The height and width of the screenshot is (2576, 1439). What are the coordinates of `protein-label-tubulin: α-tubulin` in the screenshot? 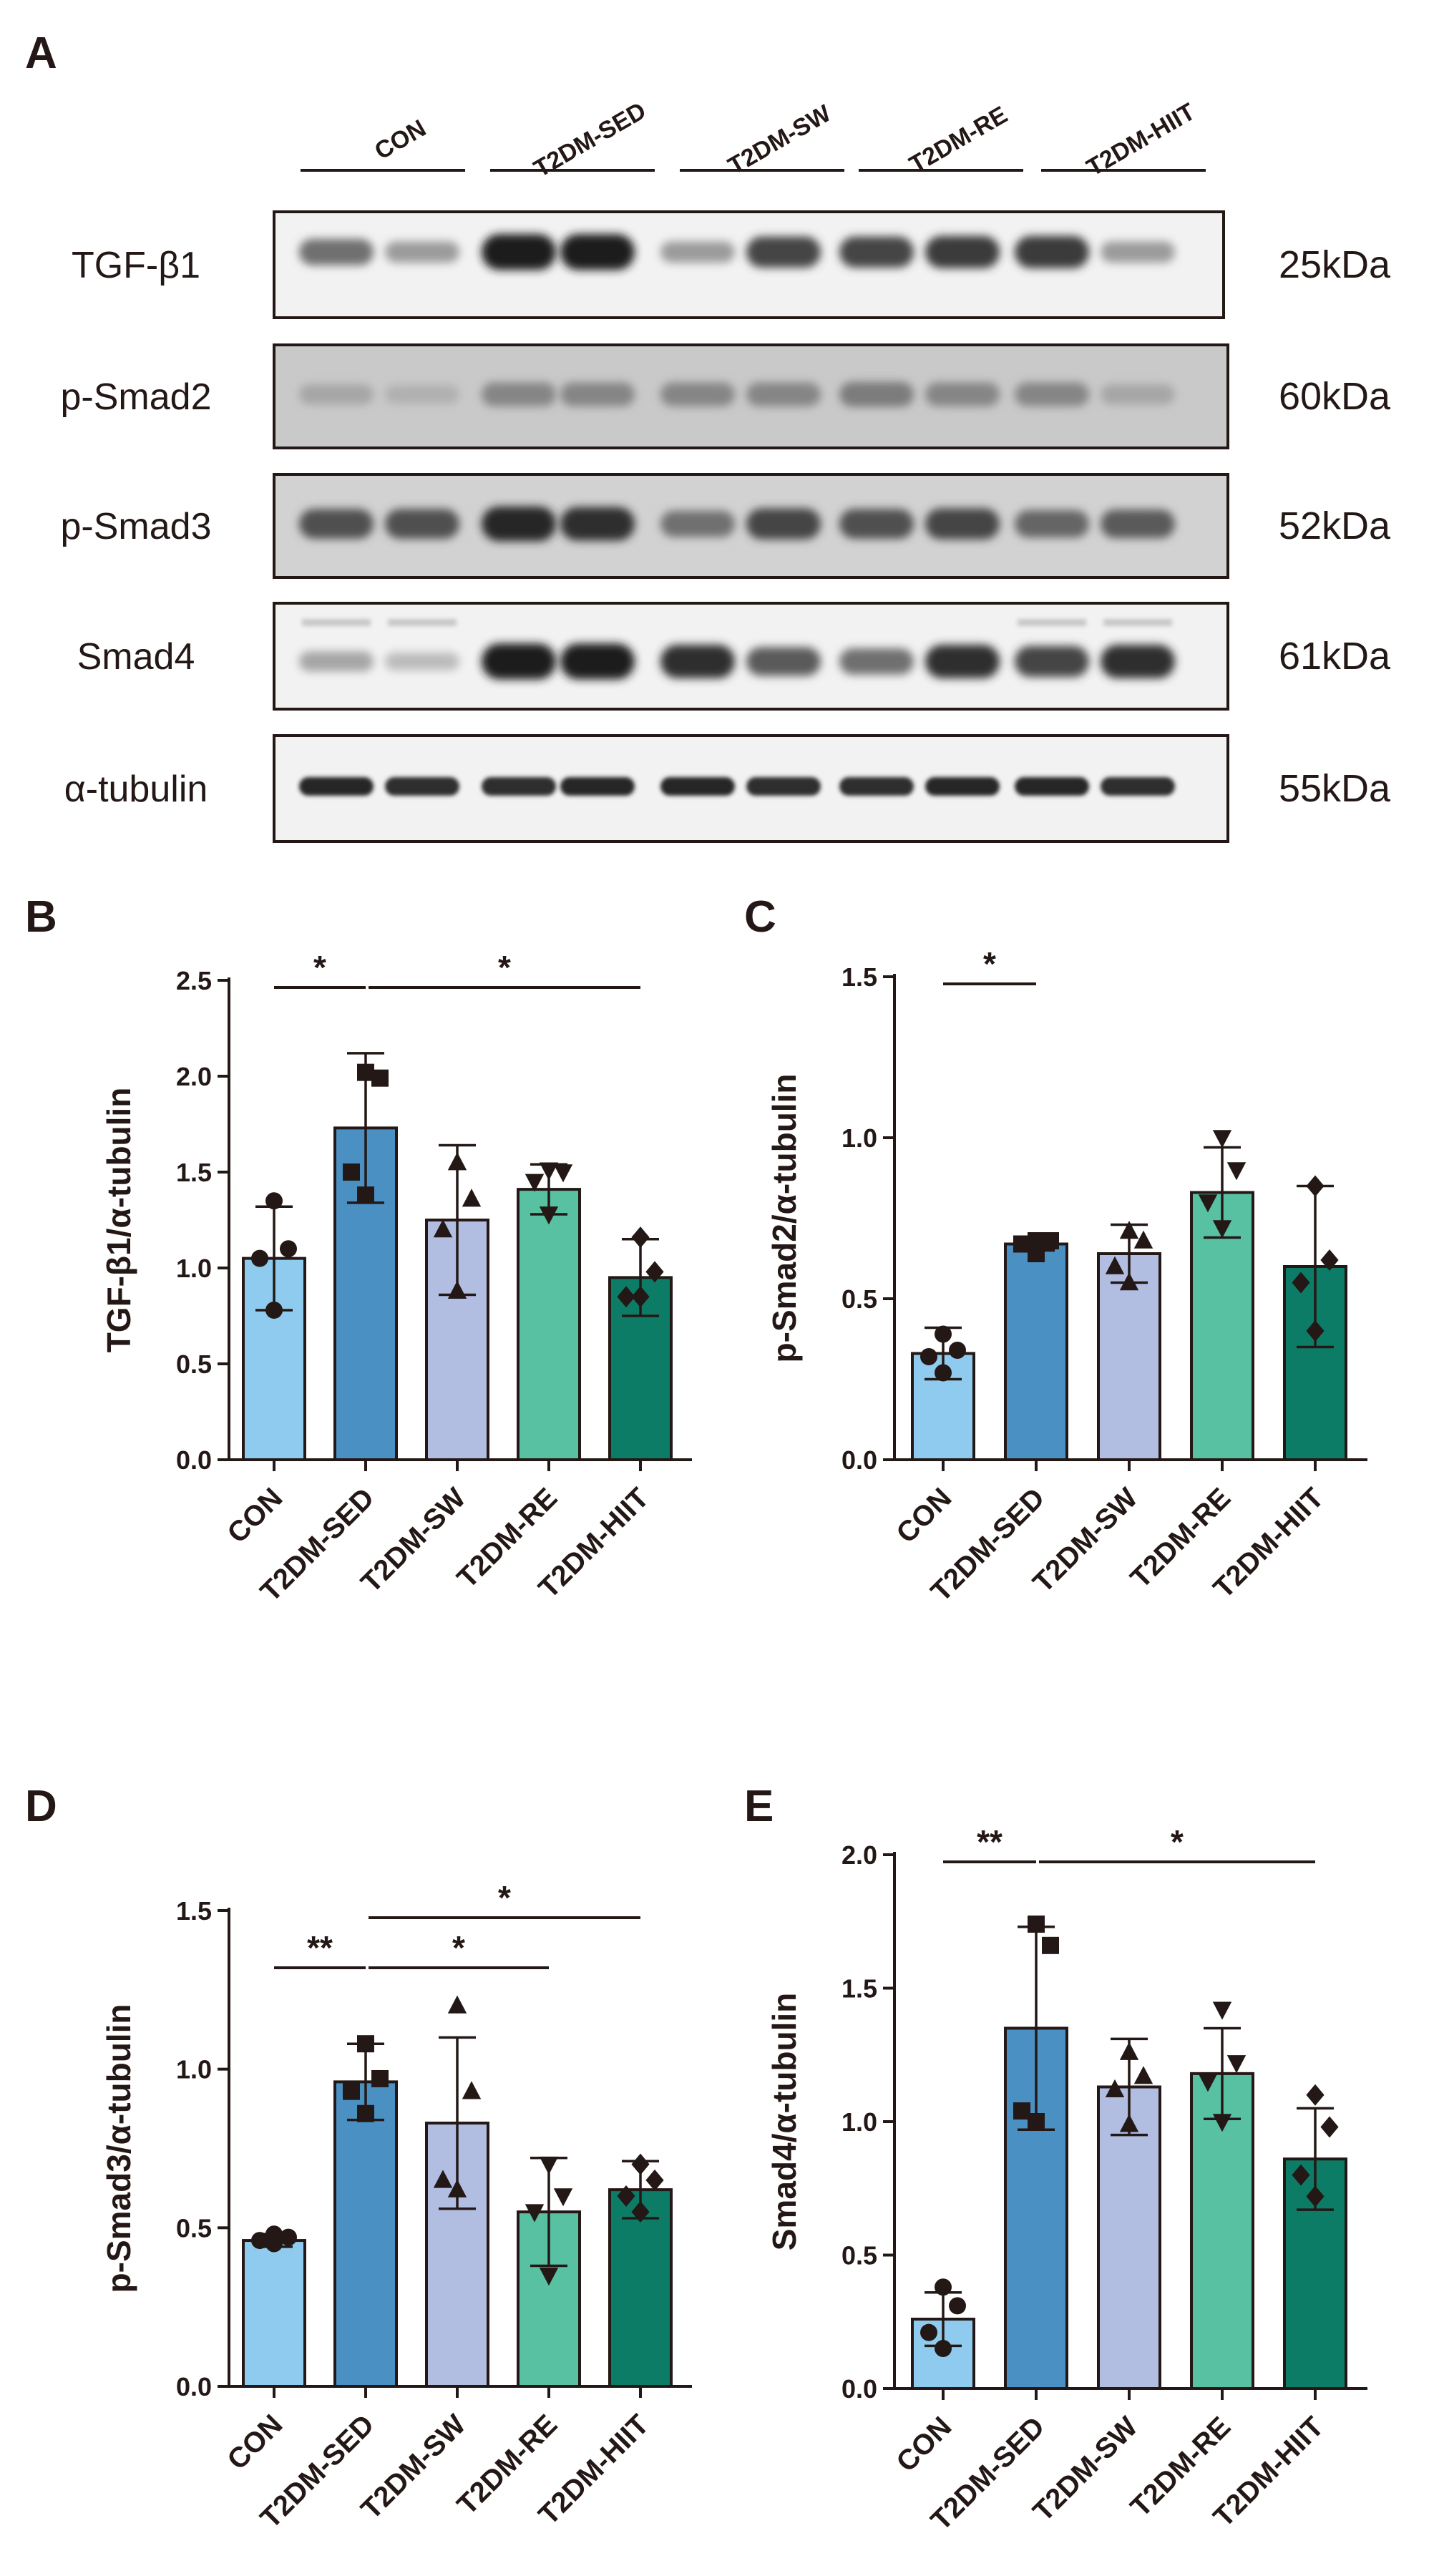 It's located at (136, 789).